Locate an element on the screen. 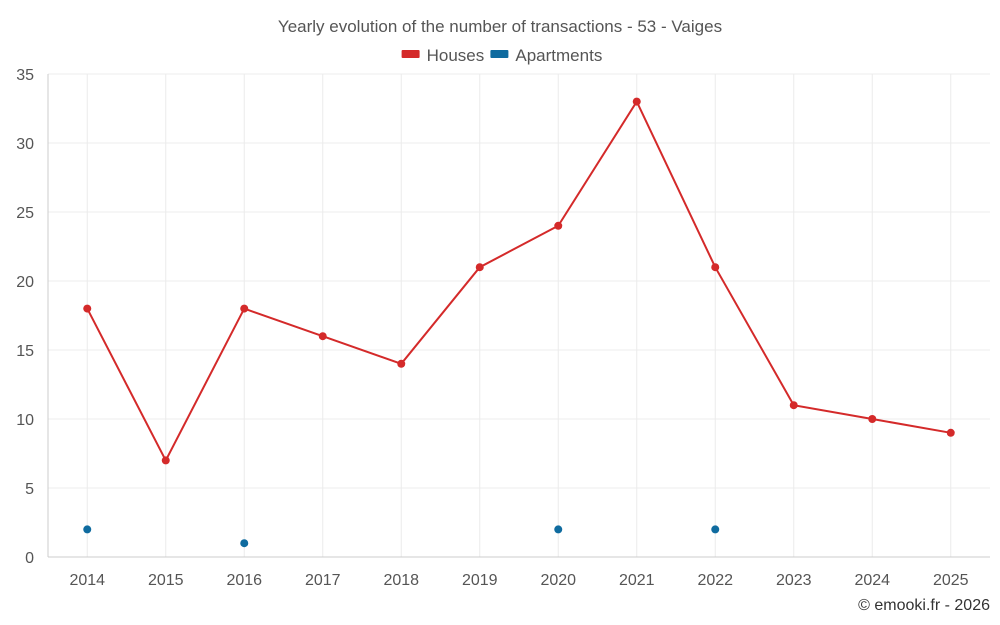 Image resolution: width=1000 pixels, height=625 pixels. y-tick-label: 25 is located at coordinates (25, 213).